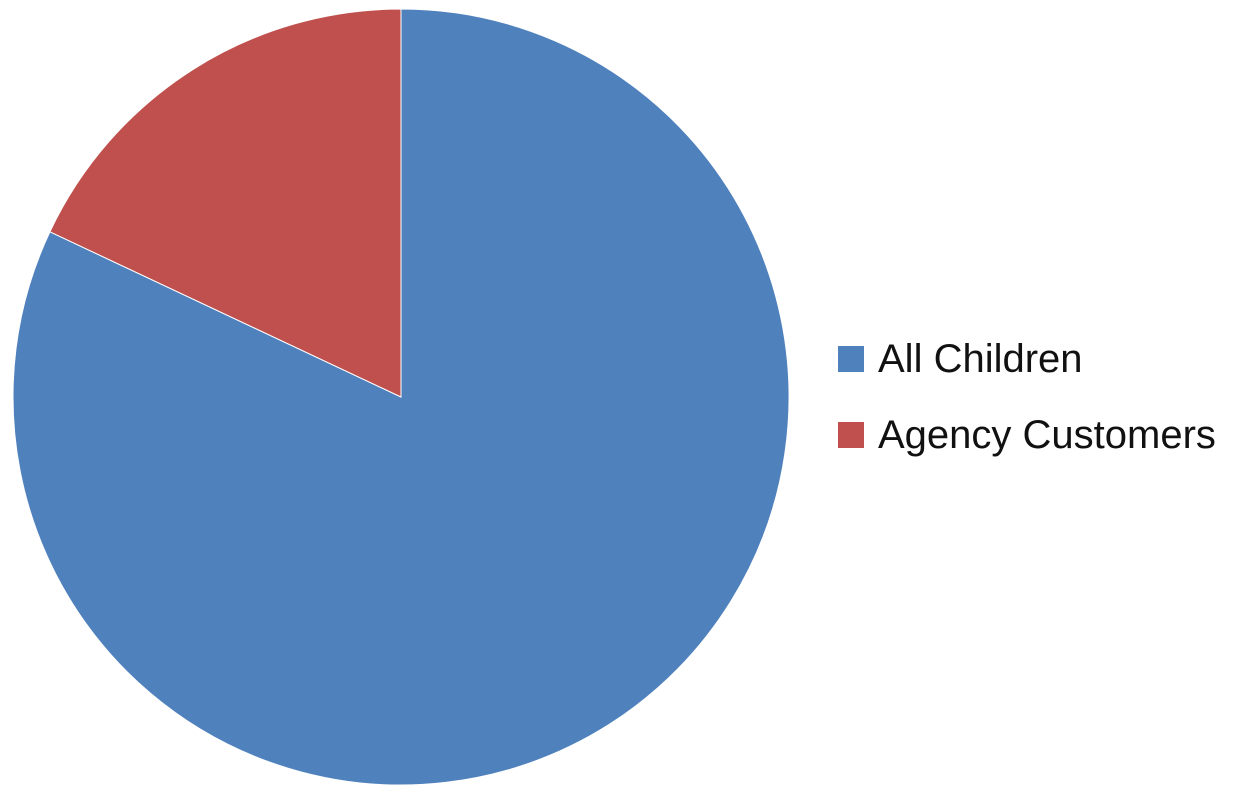 This screenshot has height=785, width=1240. I want to click on legend-label-all-children: All Children, so click(980, 359).